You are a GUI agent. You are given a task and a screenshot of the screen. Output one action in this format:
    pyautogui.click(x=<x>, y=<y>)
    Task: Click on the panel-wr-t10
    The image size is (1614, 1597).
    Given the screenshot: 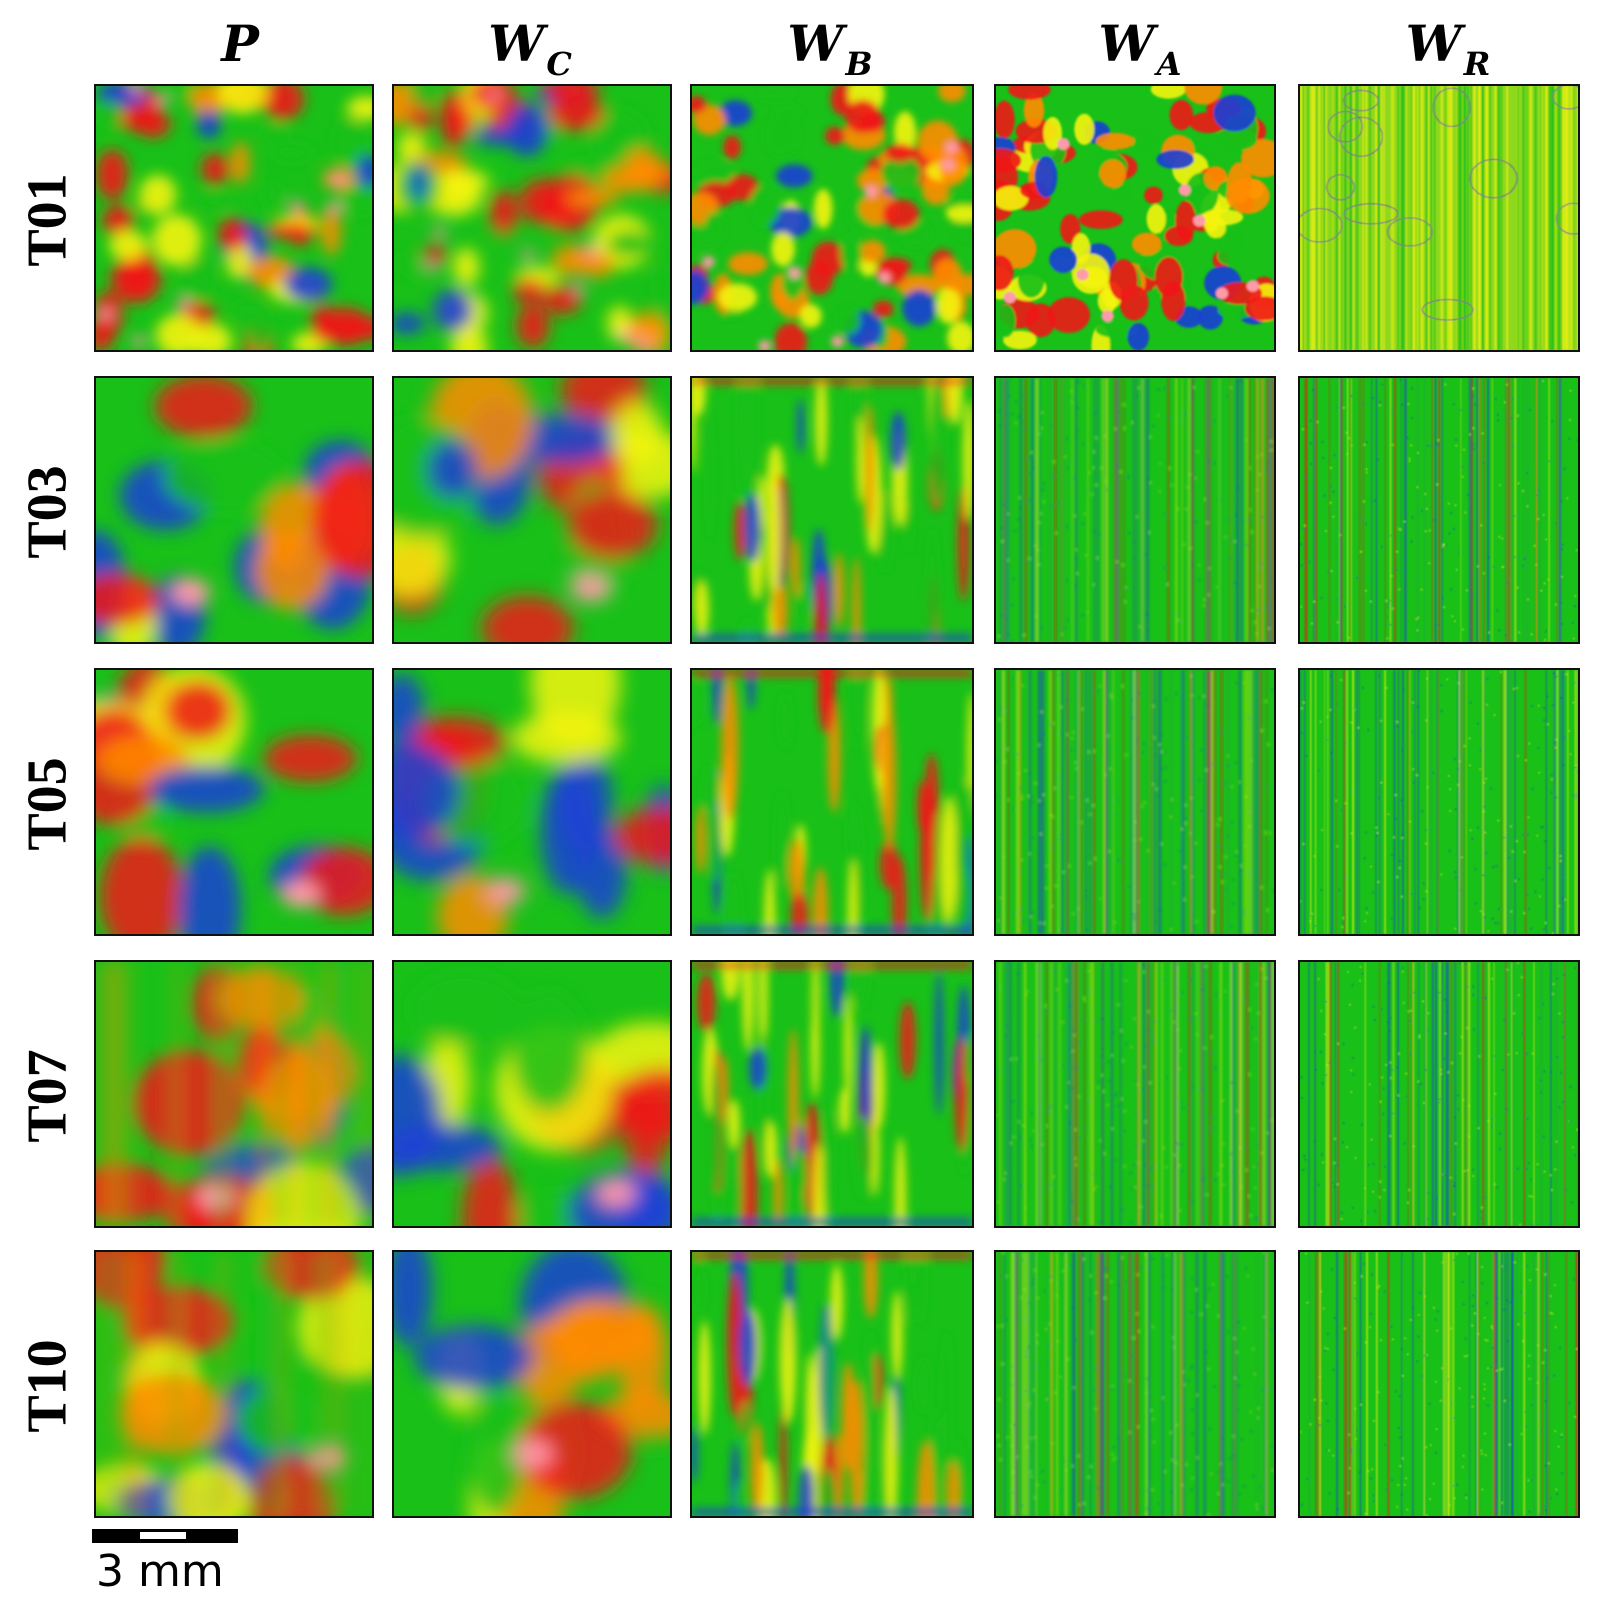 What is the action you would take?
    pyautogui.click(x=1439, y=1384)
    